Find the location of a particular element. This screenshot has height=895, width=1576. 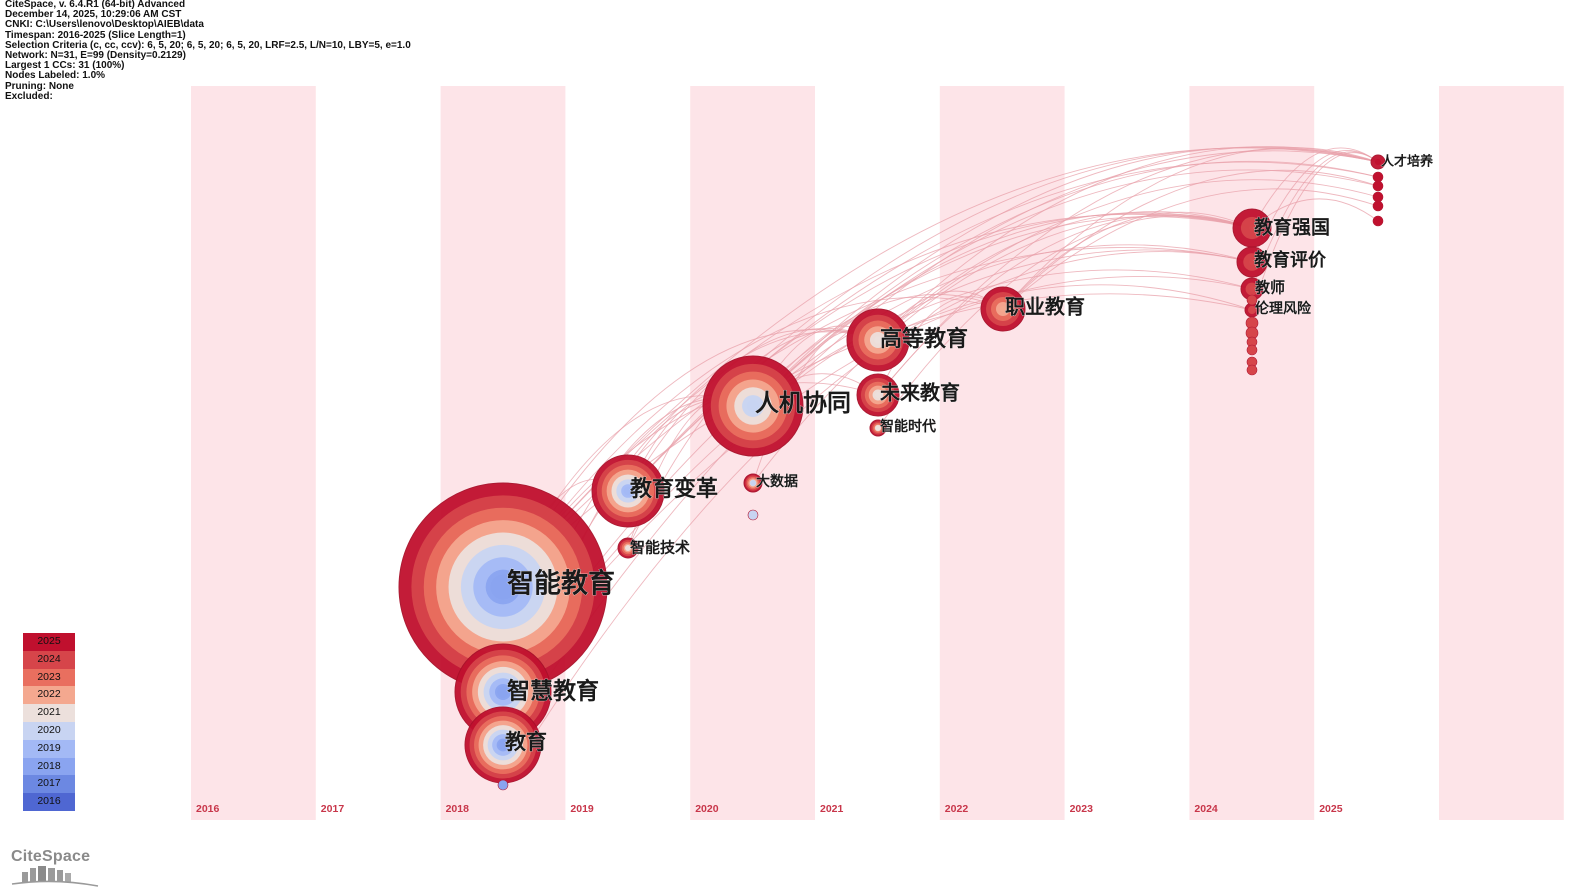

node-label: 教育强国 is located at coordinates (1292, 227).